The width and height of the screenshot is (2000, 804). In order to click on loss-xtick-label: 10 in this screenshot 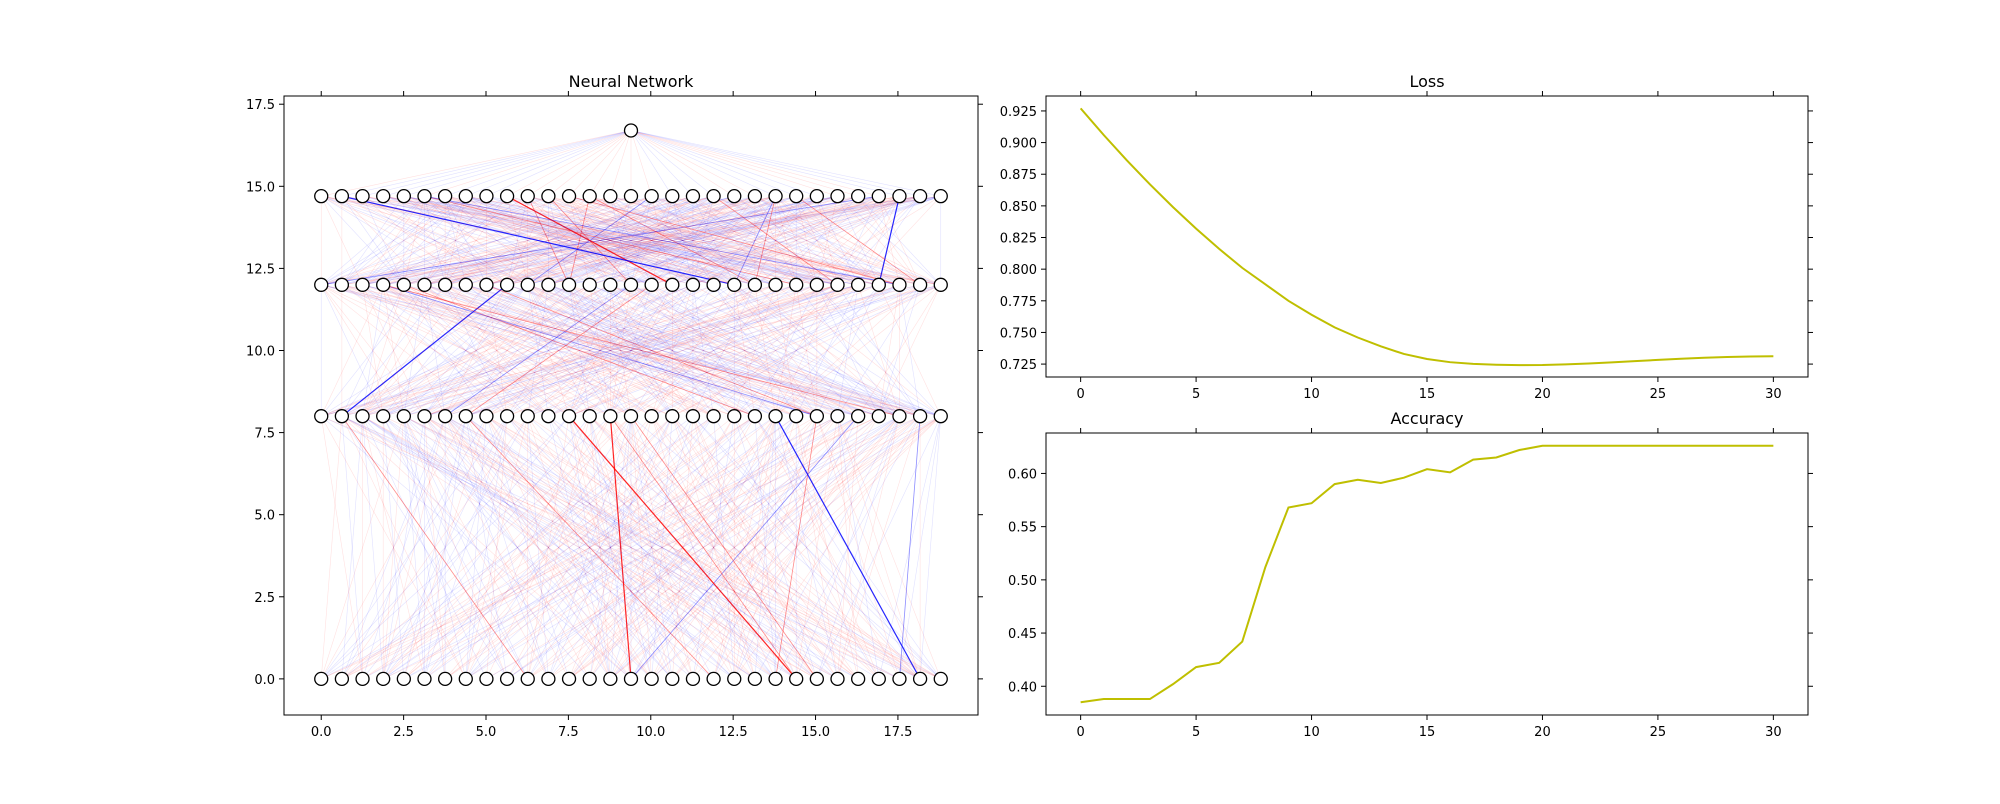, I will do `click(1311, 394)`.